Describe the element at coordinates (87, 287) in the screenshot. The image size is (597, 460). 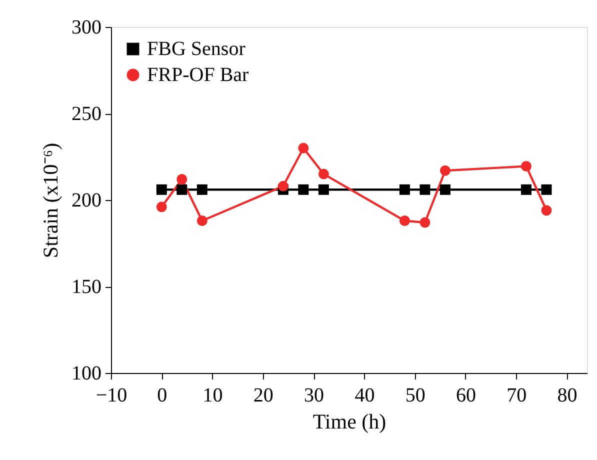
I see `y-tick-label: 150` at that location.